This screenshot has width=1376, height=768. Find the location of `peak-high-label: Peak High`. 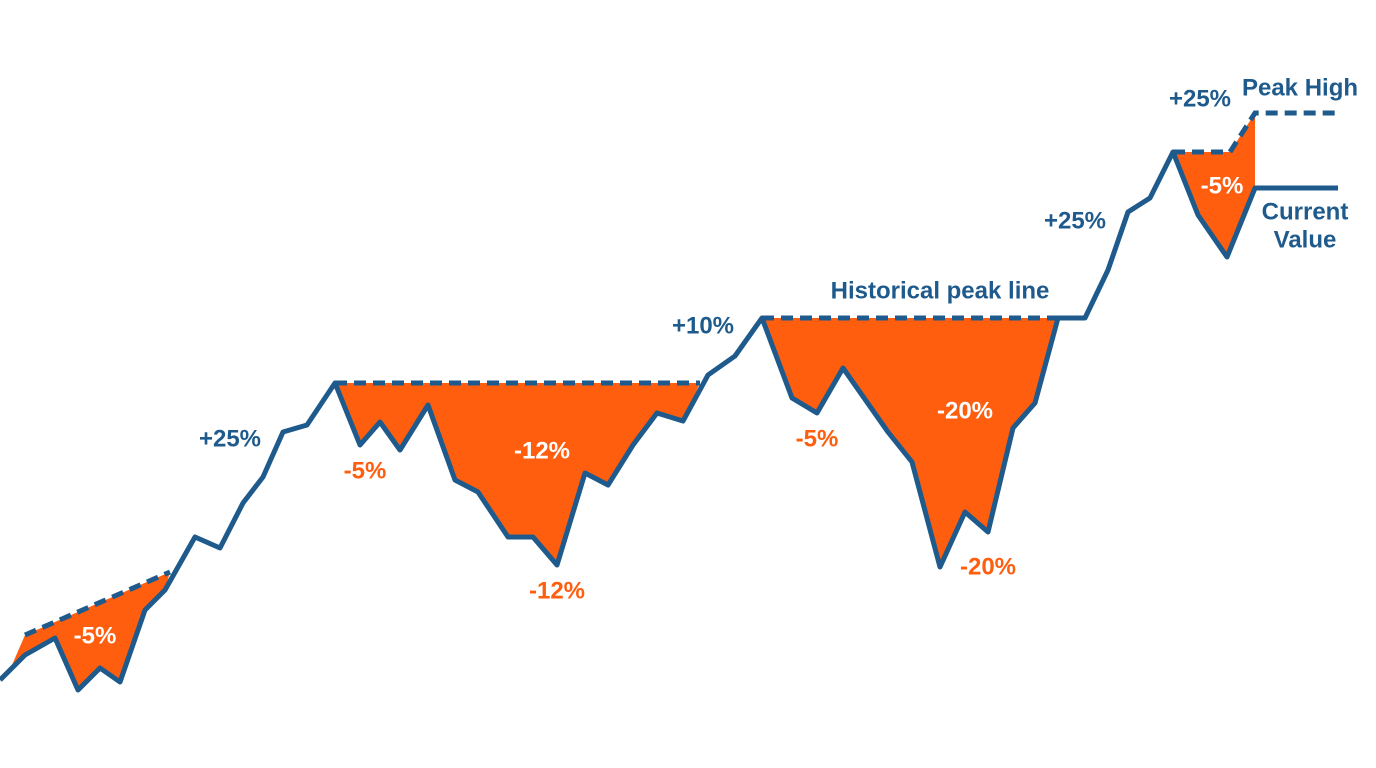

peak-high-label: Peak High is located at coordinates (1300, 87).